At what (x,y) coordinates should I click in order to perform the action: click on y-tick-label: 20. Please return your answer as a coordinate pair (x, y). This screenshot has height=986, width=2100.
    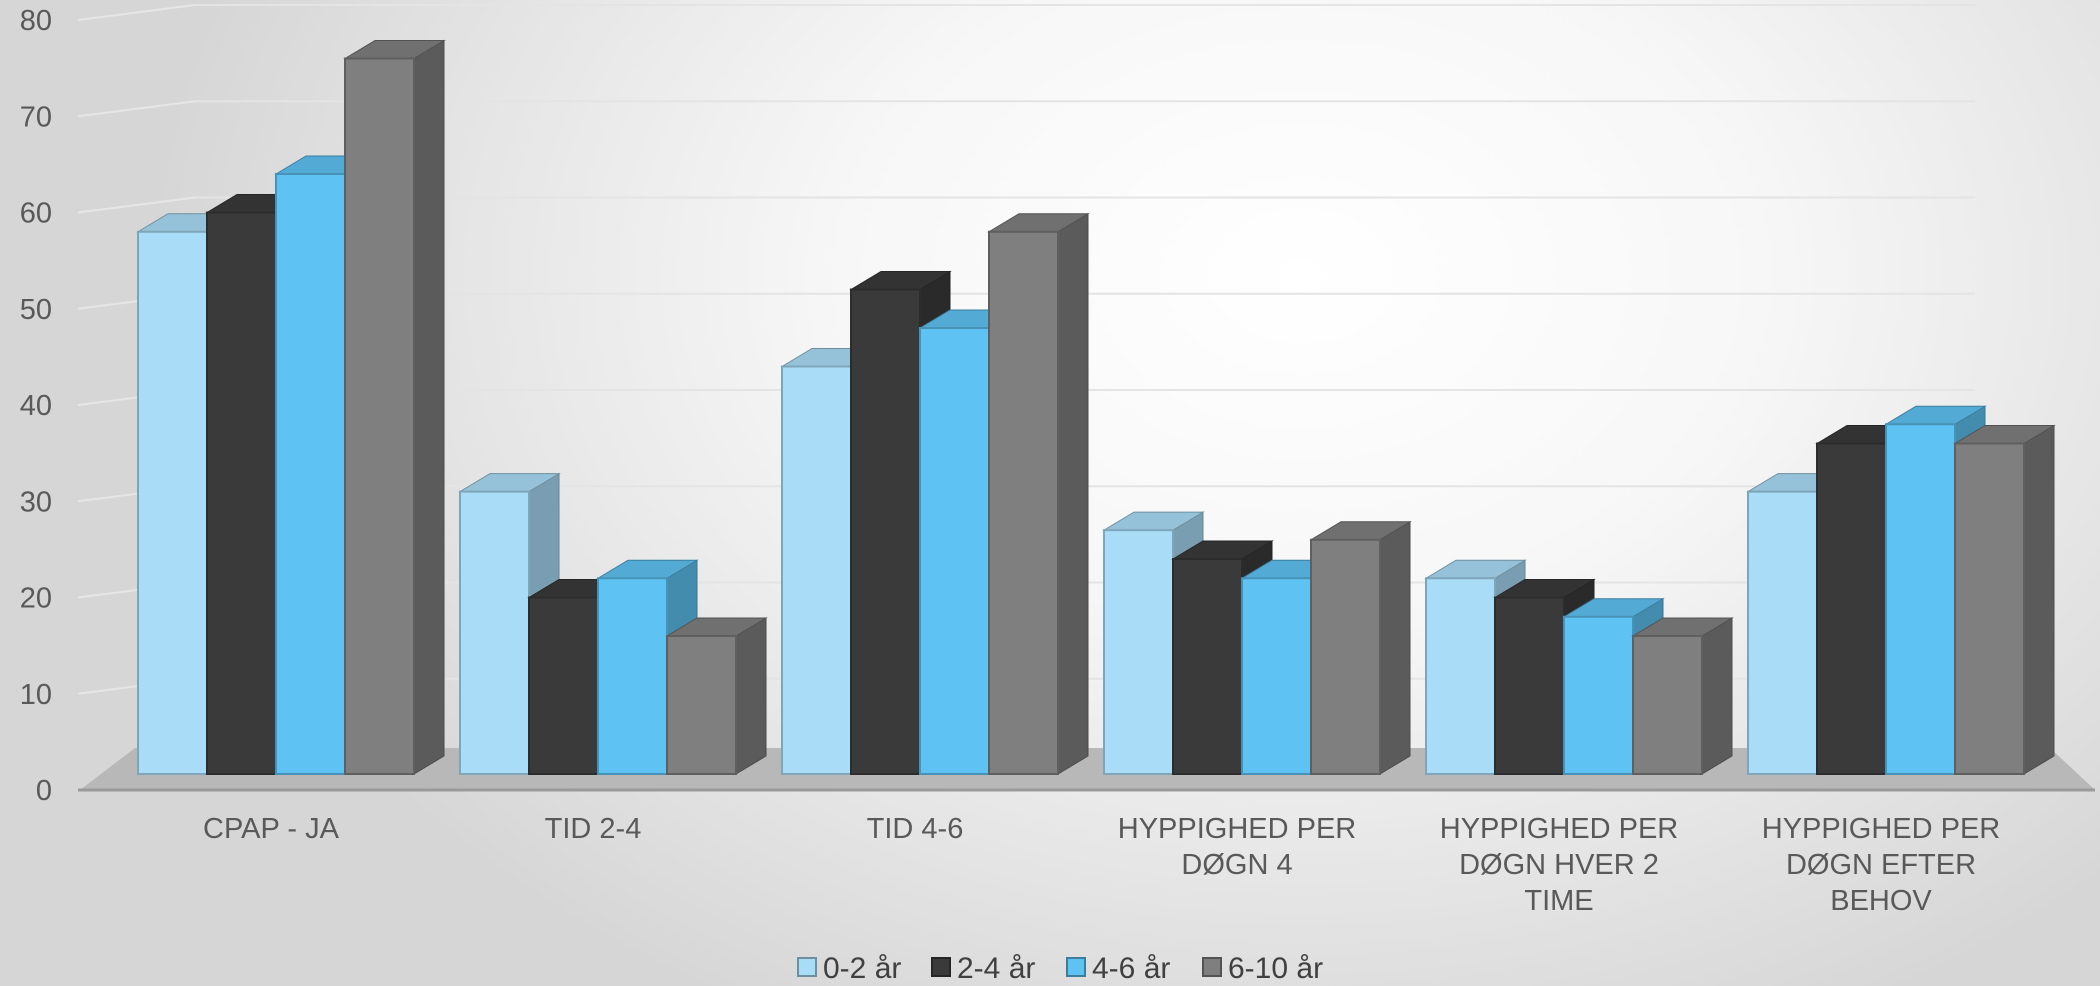
    Looking at the image, I should click on (36, 599).